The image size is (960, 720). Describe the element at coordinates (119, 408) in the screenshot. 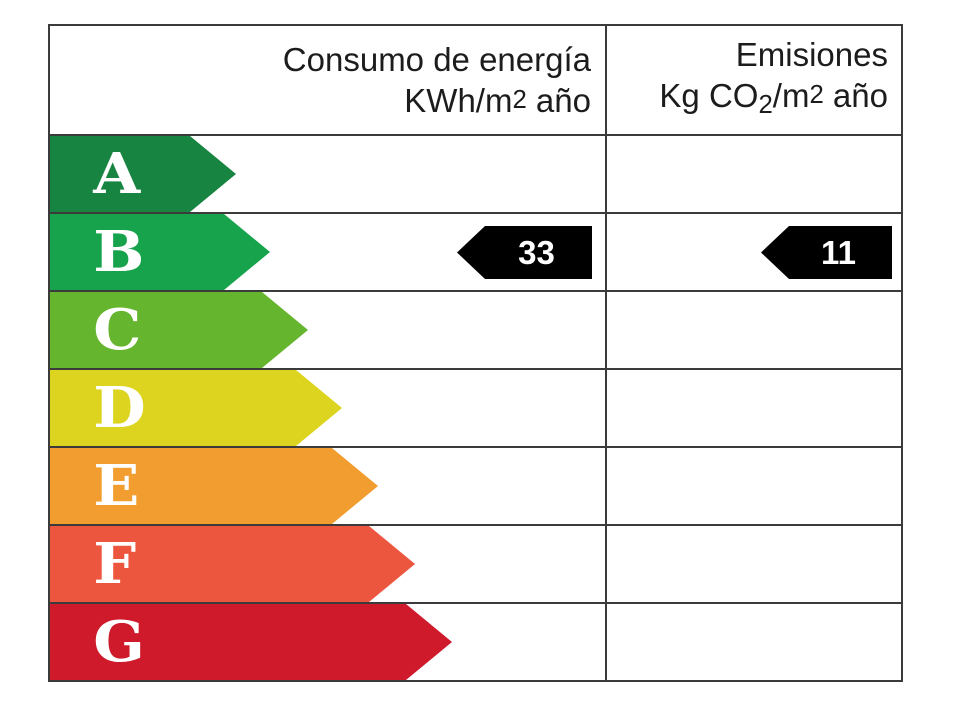

I see `rating-letter-D: D` at that location.